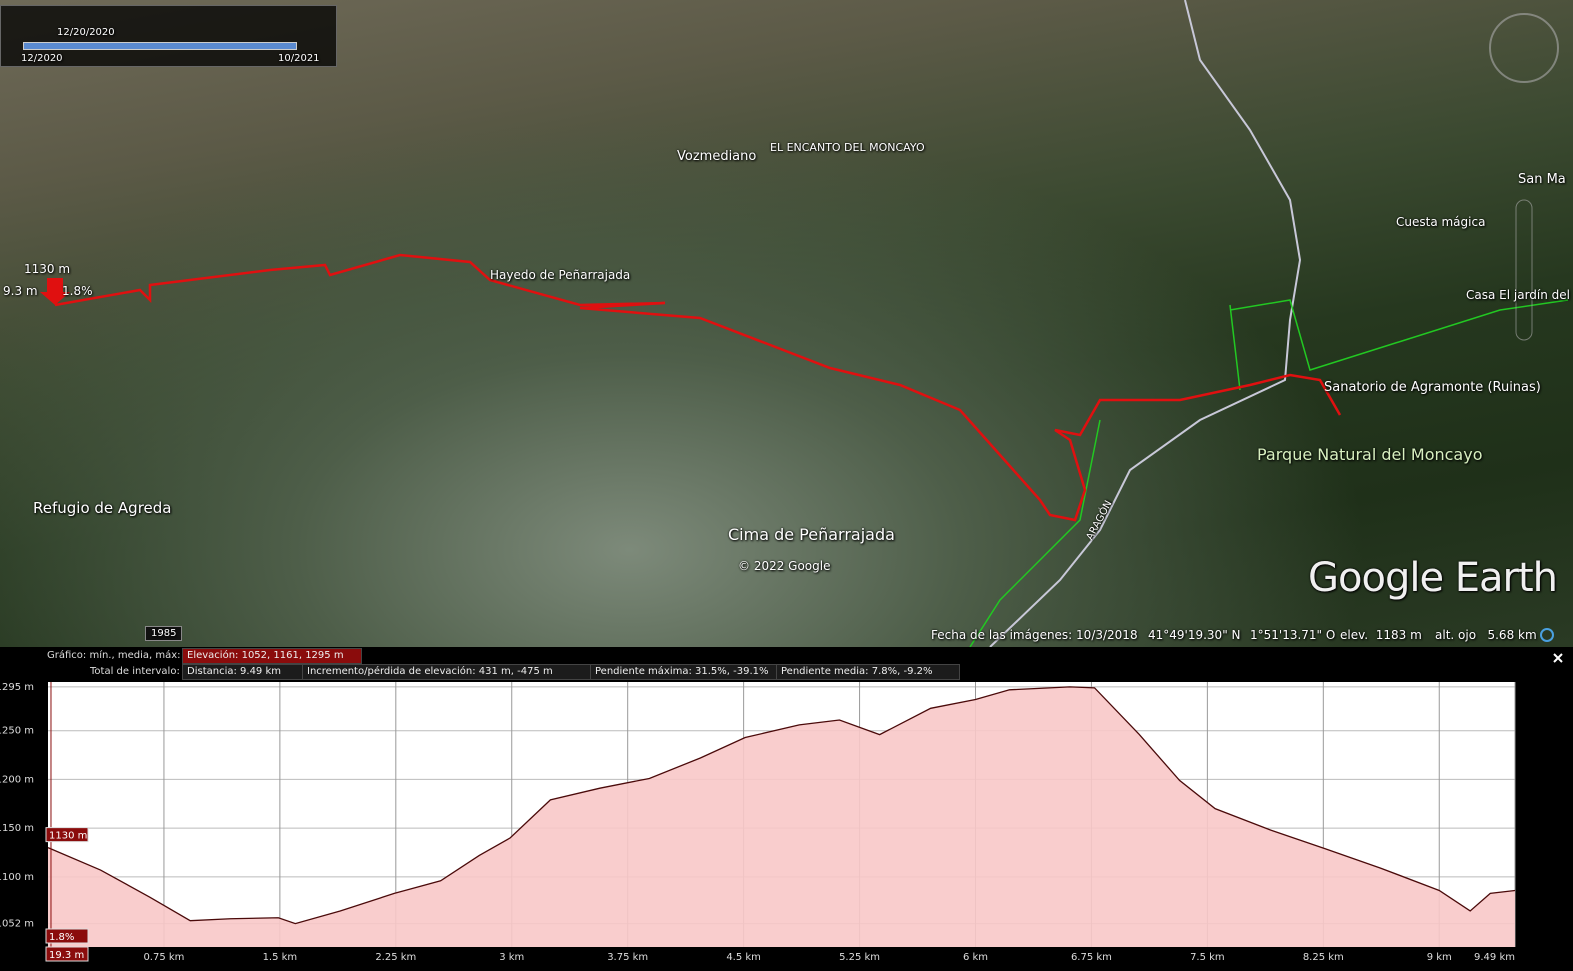 The width and height of the screenshot is (1573, 971). I want to click on cursor-distance-box, so click(67, 954).